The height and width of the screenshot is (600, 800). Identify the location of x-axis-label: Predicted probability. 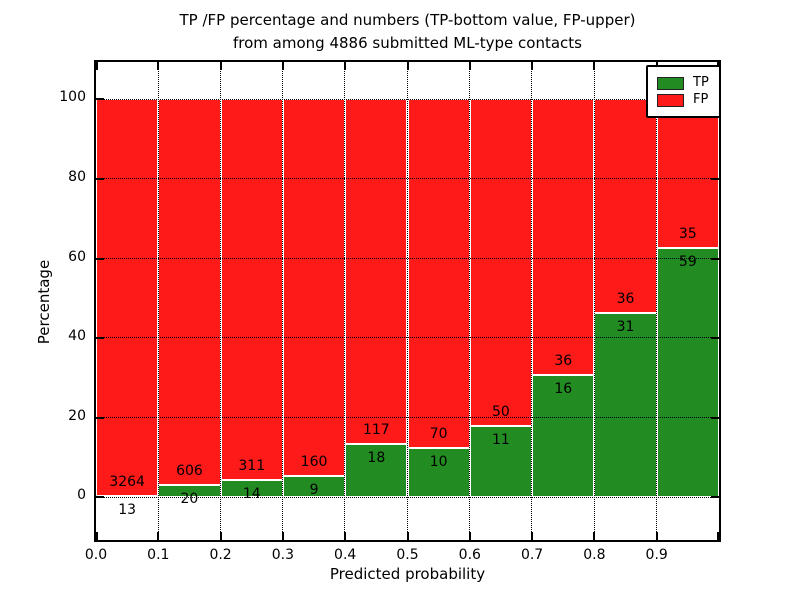
(407, 574).